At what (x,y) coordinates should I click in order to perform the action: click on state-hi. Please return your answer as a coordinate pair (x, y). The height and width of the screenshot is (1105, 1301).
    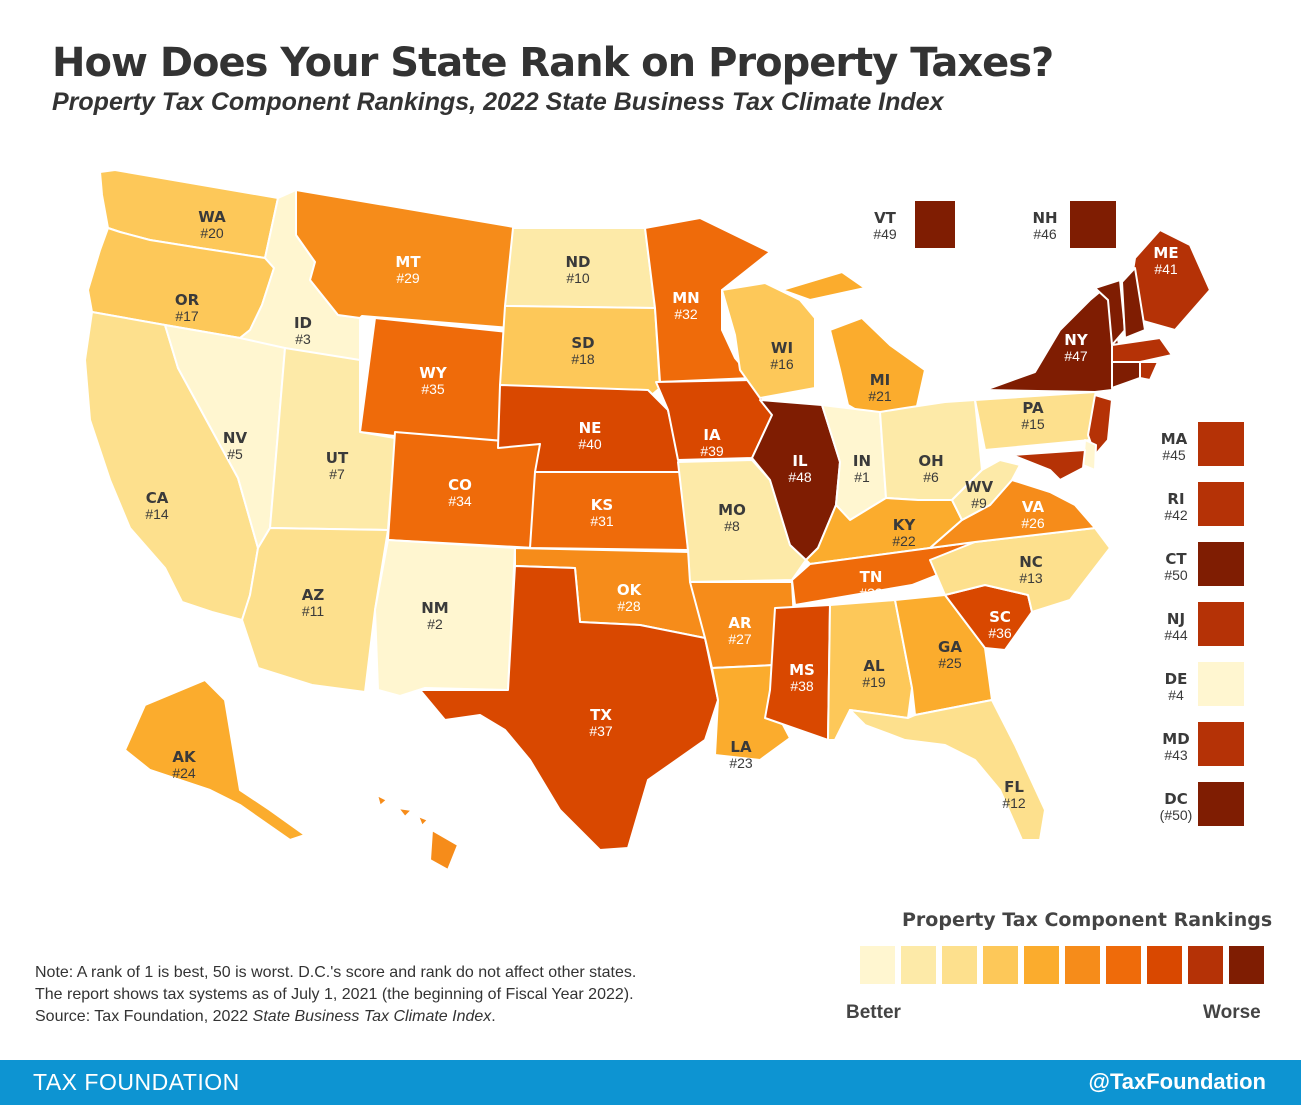
    Looking at the image, I should click on (417, 832).